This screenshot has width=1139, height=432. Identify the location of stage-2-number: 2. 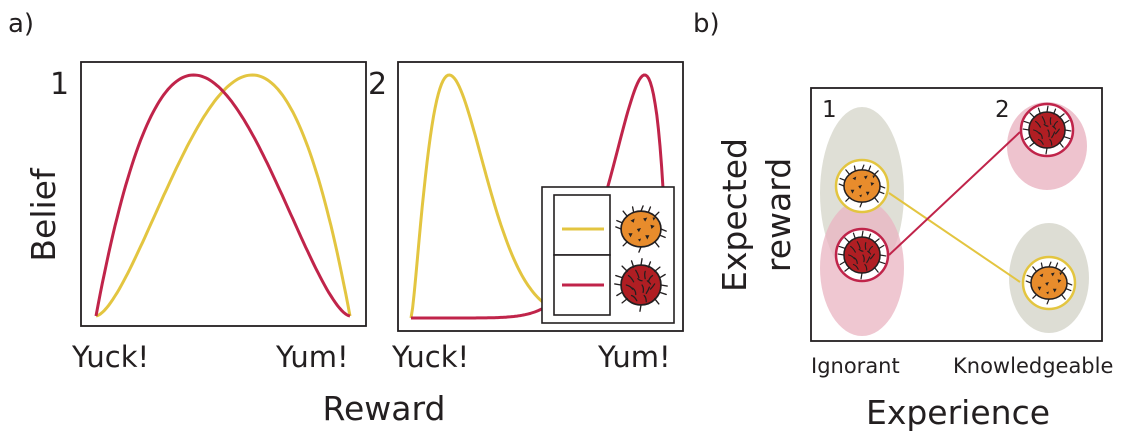
(1002, 110).